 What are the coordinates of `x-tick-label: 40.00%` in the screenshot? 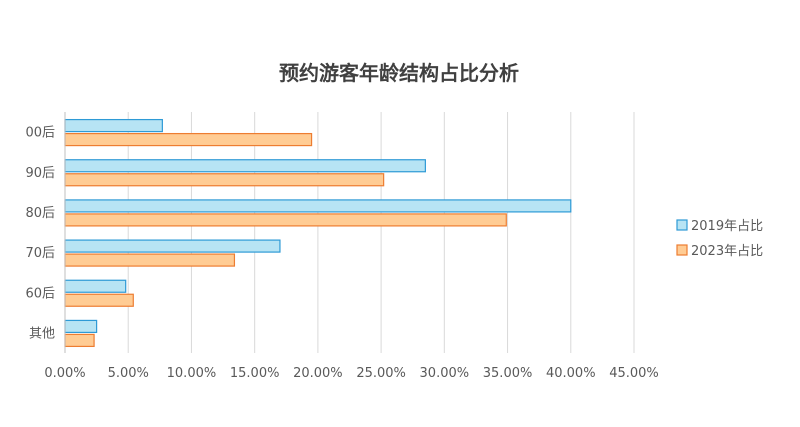 It's located at (571, 373).